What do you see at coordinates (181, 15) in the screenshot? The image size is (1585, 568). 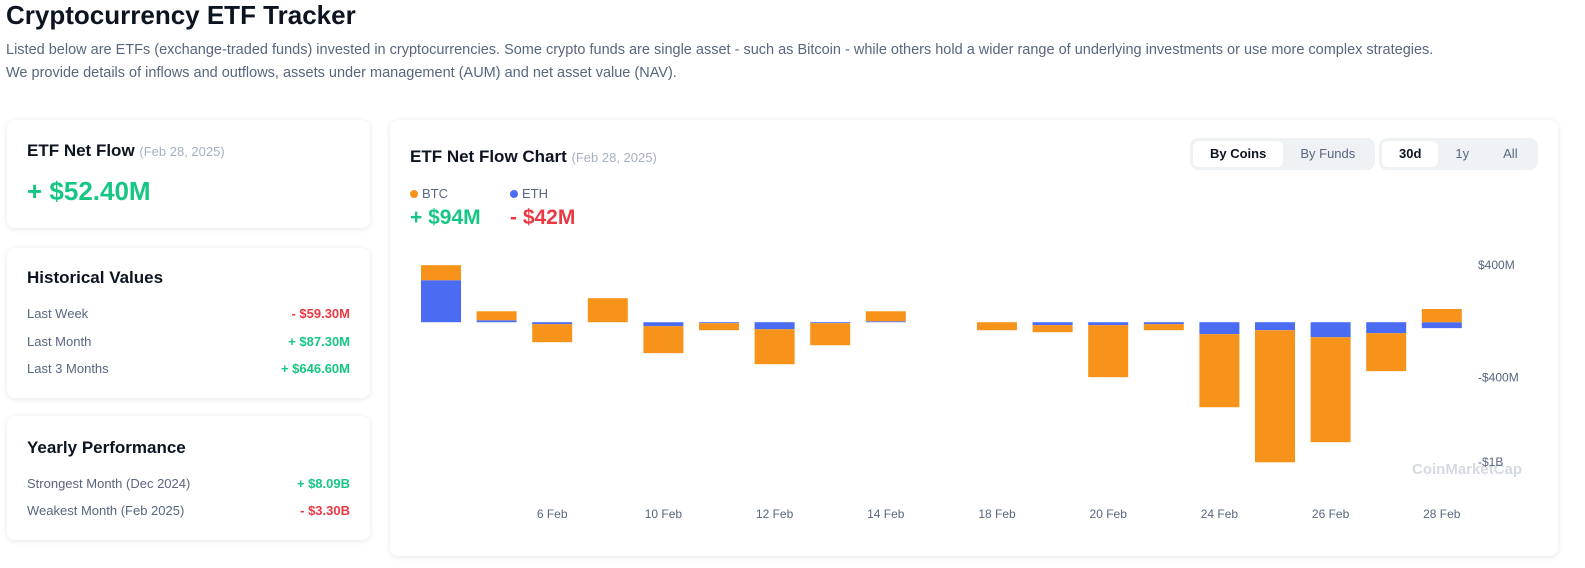 I see `page-title: Cryptocurrency ETF Tracker` at bounding box center [181, 15].